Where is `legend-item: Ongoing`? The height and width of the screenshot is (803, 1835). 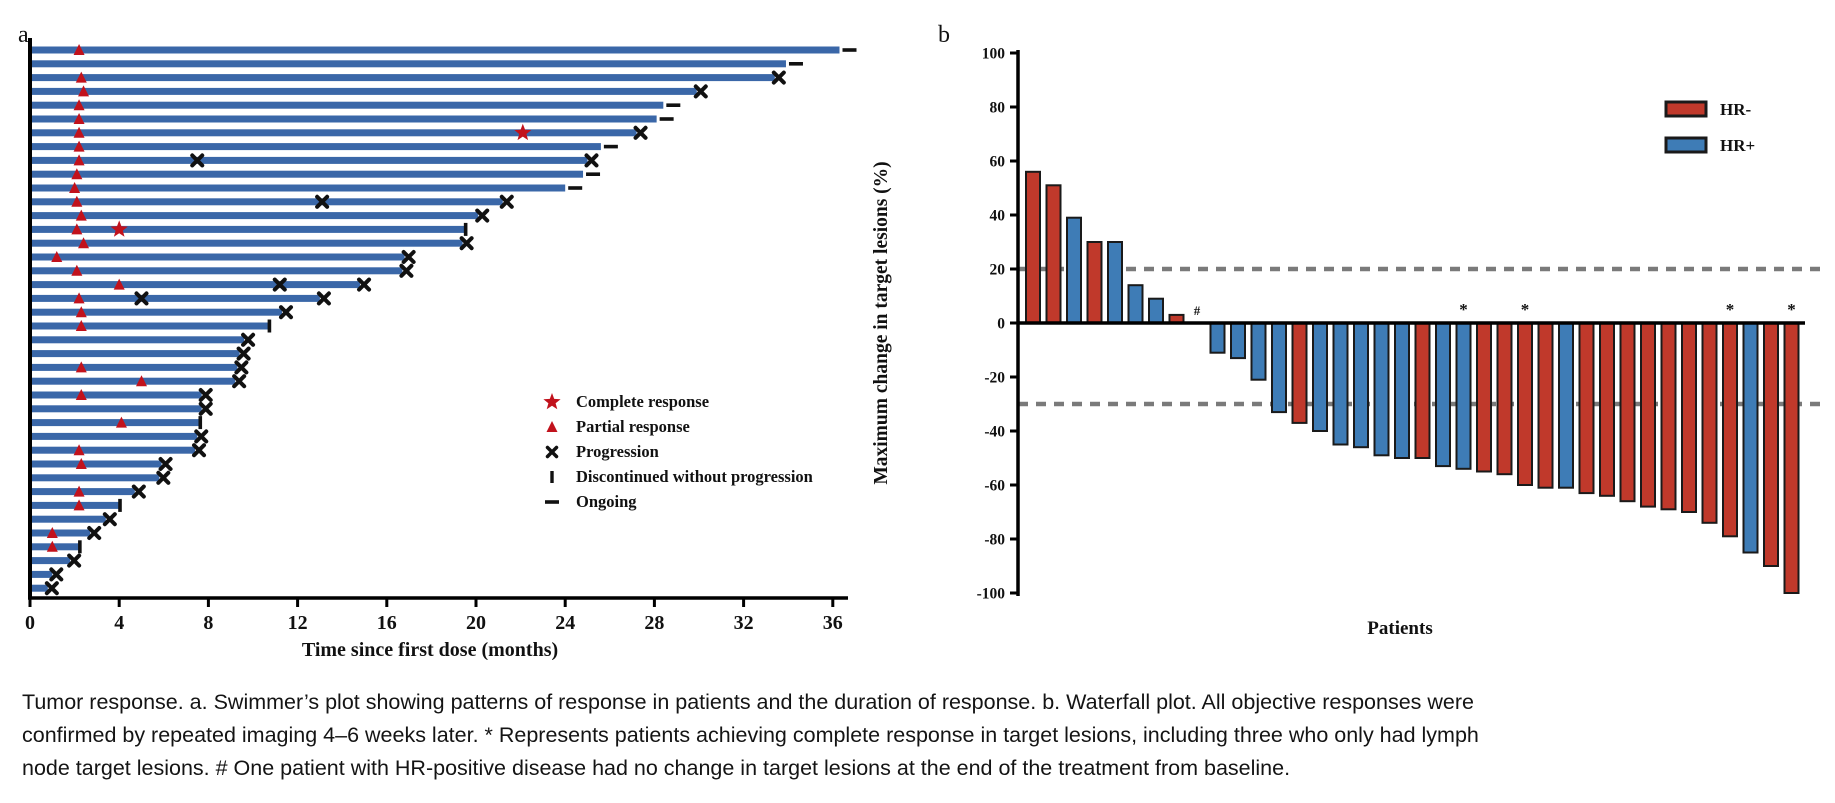 legend-item: Ongoing is located at coordinates (591, 501).